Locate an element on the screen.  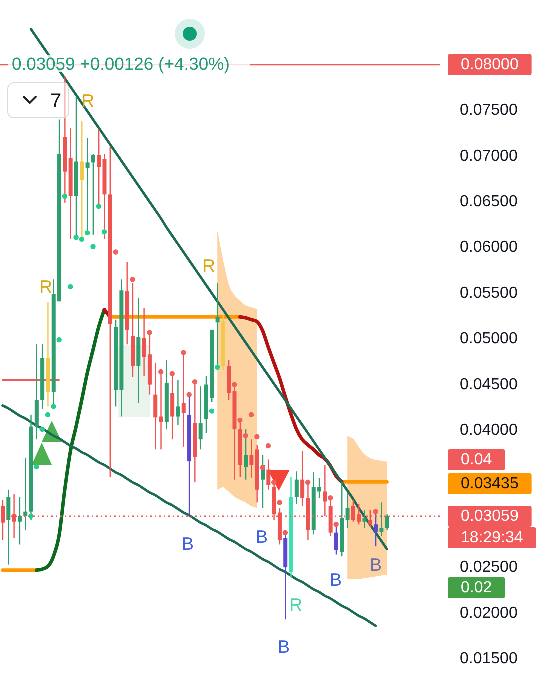
text: 0.02 is located at coordinates (476, 588).